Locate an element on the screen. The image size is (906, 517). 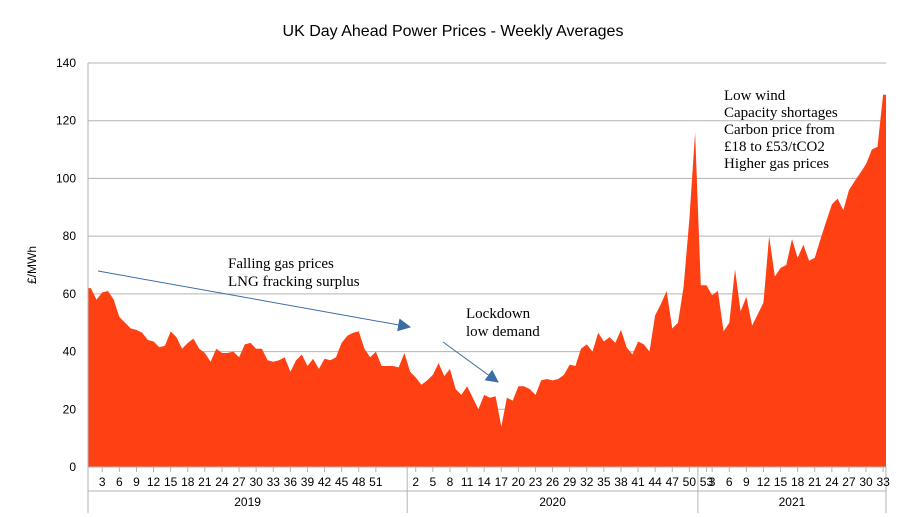
week-tick-label: 39 is located at coordinates (308, 482).